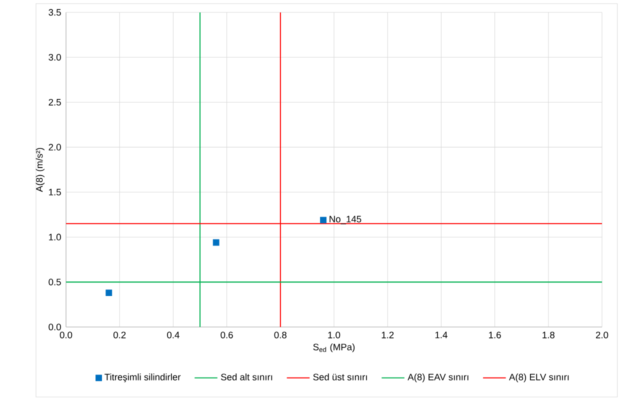 The height and width of the screenshot is (401, 634). I want to click on x-tick-label: 0.6, so click(226, 335).